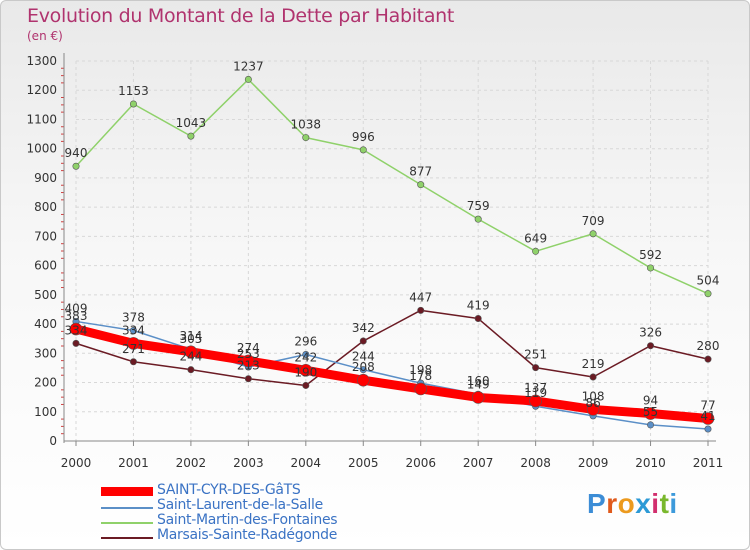 The width and height of the screenshot is (750, 550). I want to click on data-label: 244, so click(190, 357).